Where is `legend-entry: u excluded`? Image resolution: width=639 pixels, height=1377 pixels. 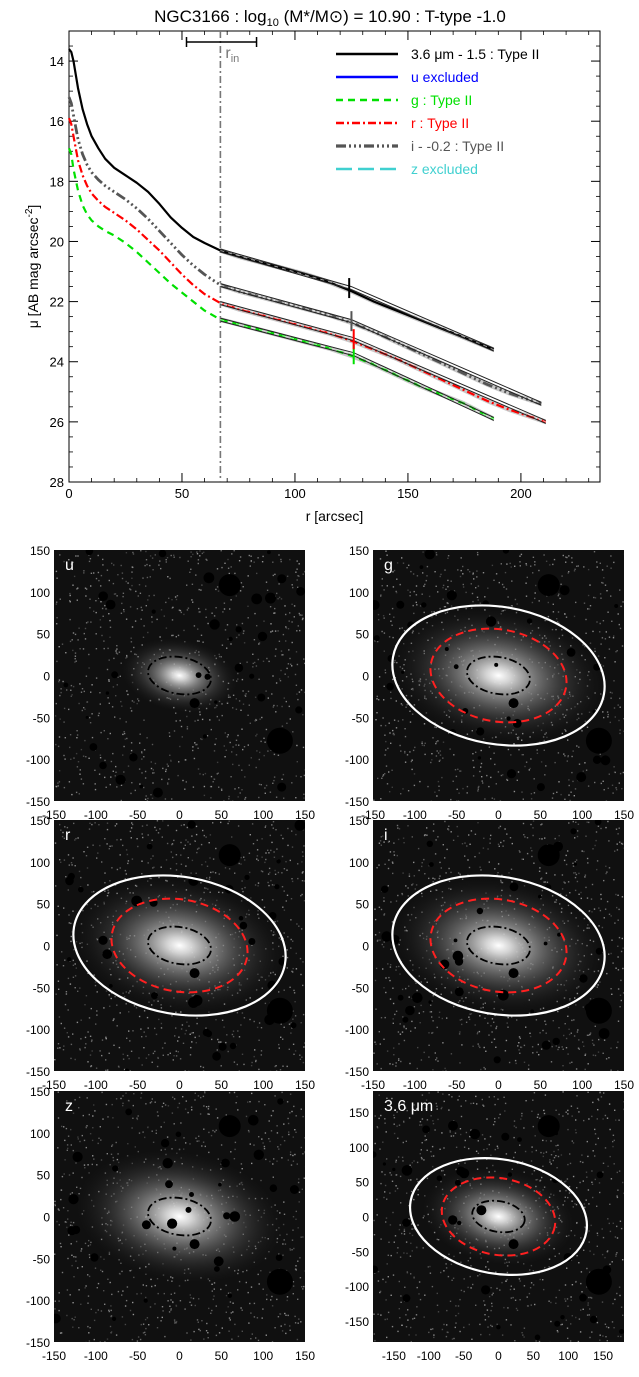
legend-entry: u excluded is located at coordinates (445, 77).